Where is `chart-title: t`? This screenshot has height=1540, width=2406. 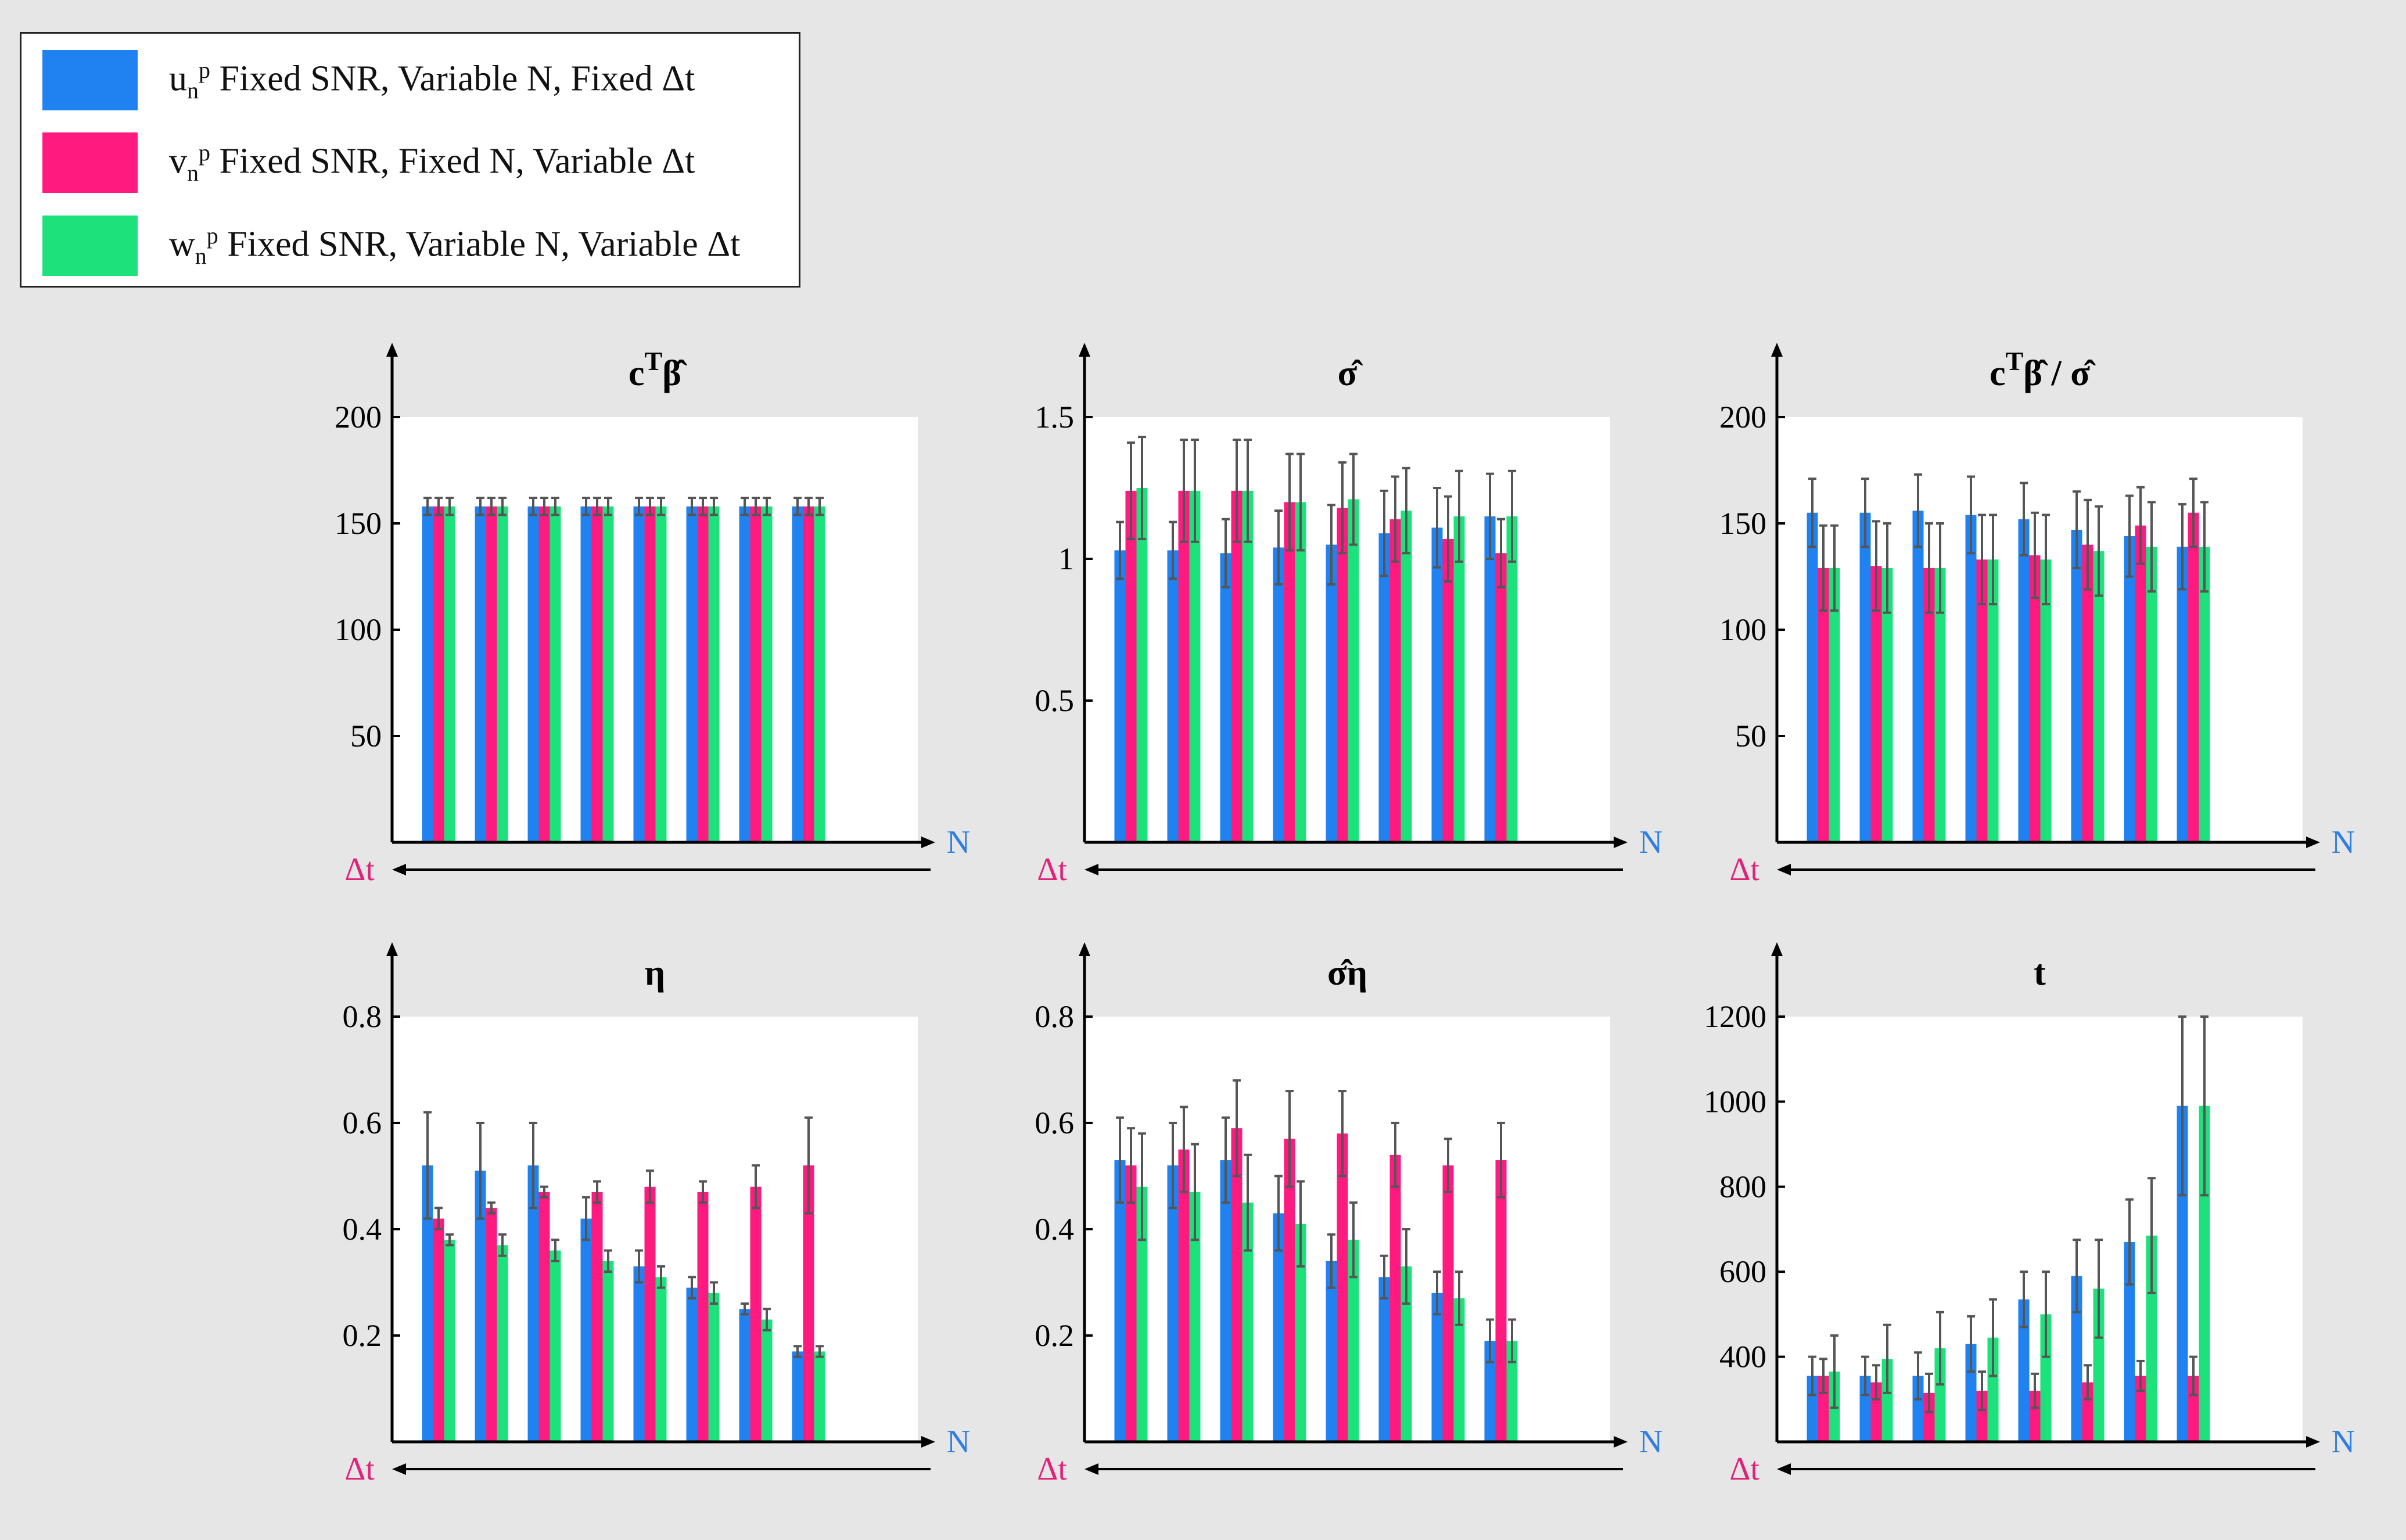
chart-title: t is located at coordinates (2040, 973).